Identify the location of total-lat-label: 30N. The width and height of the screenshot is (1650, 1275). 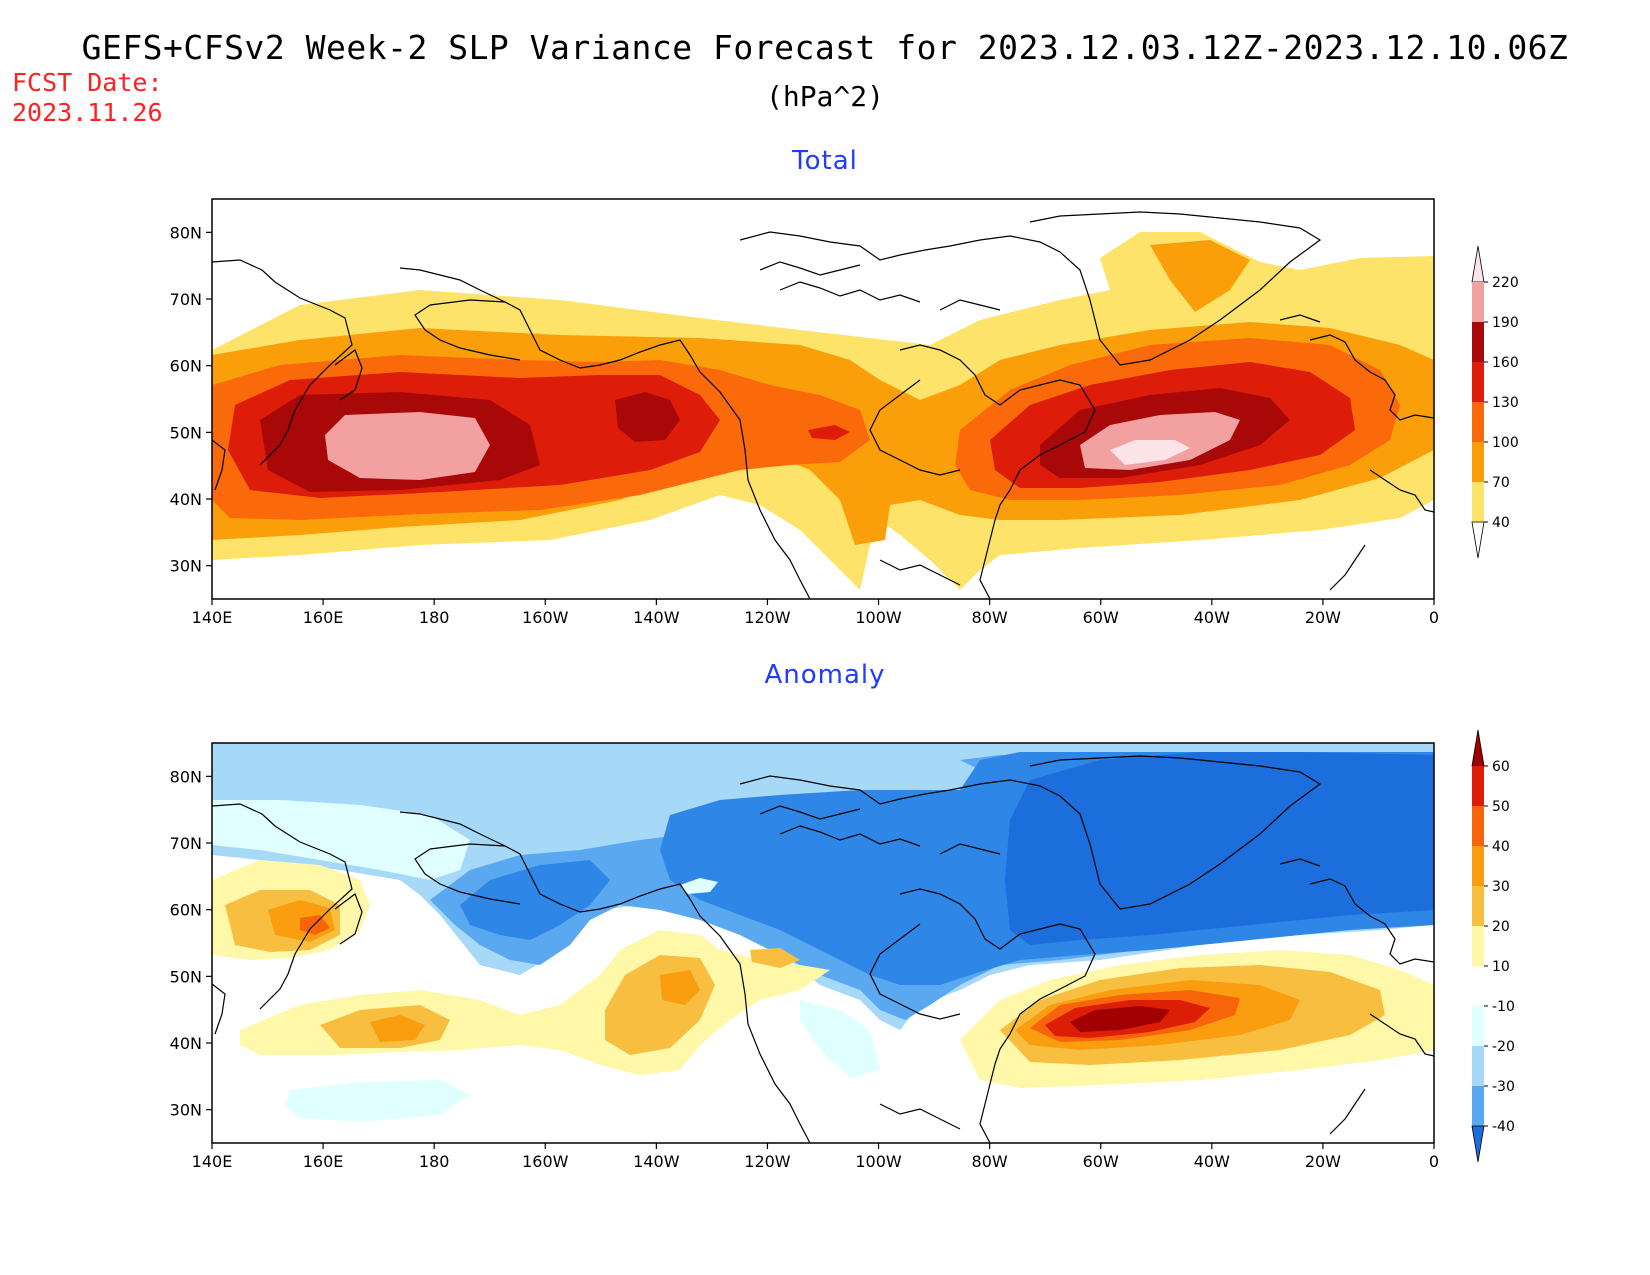
(186, 566).